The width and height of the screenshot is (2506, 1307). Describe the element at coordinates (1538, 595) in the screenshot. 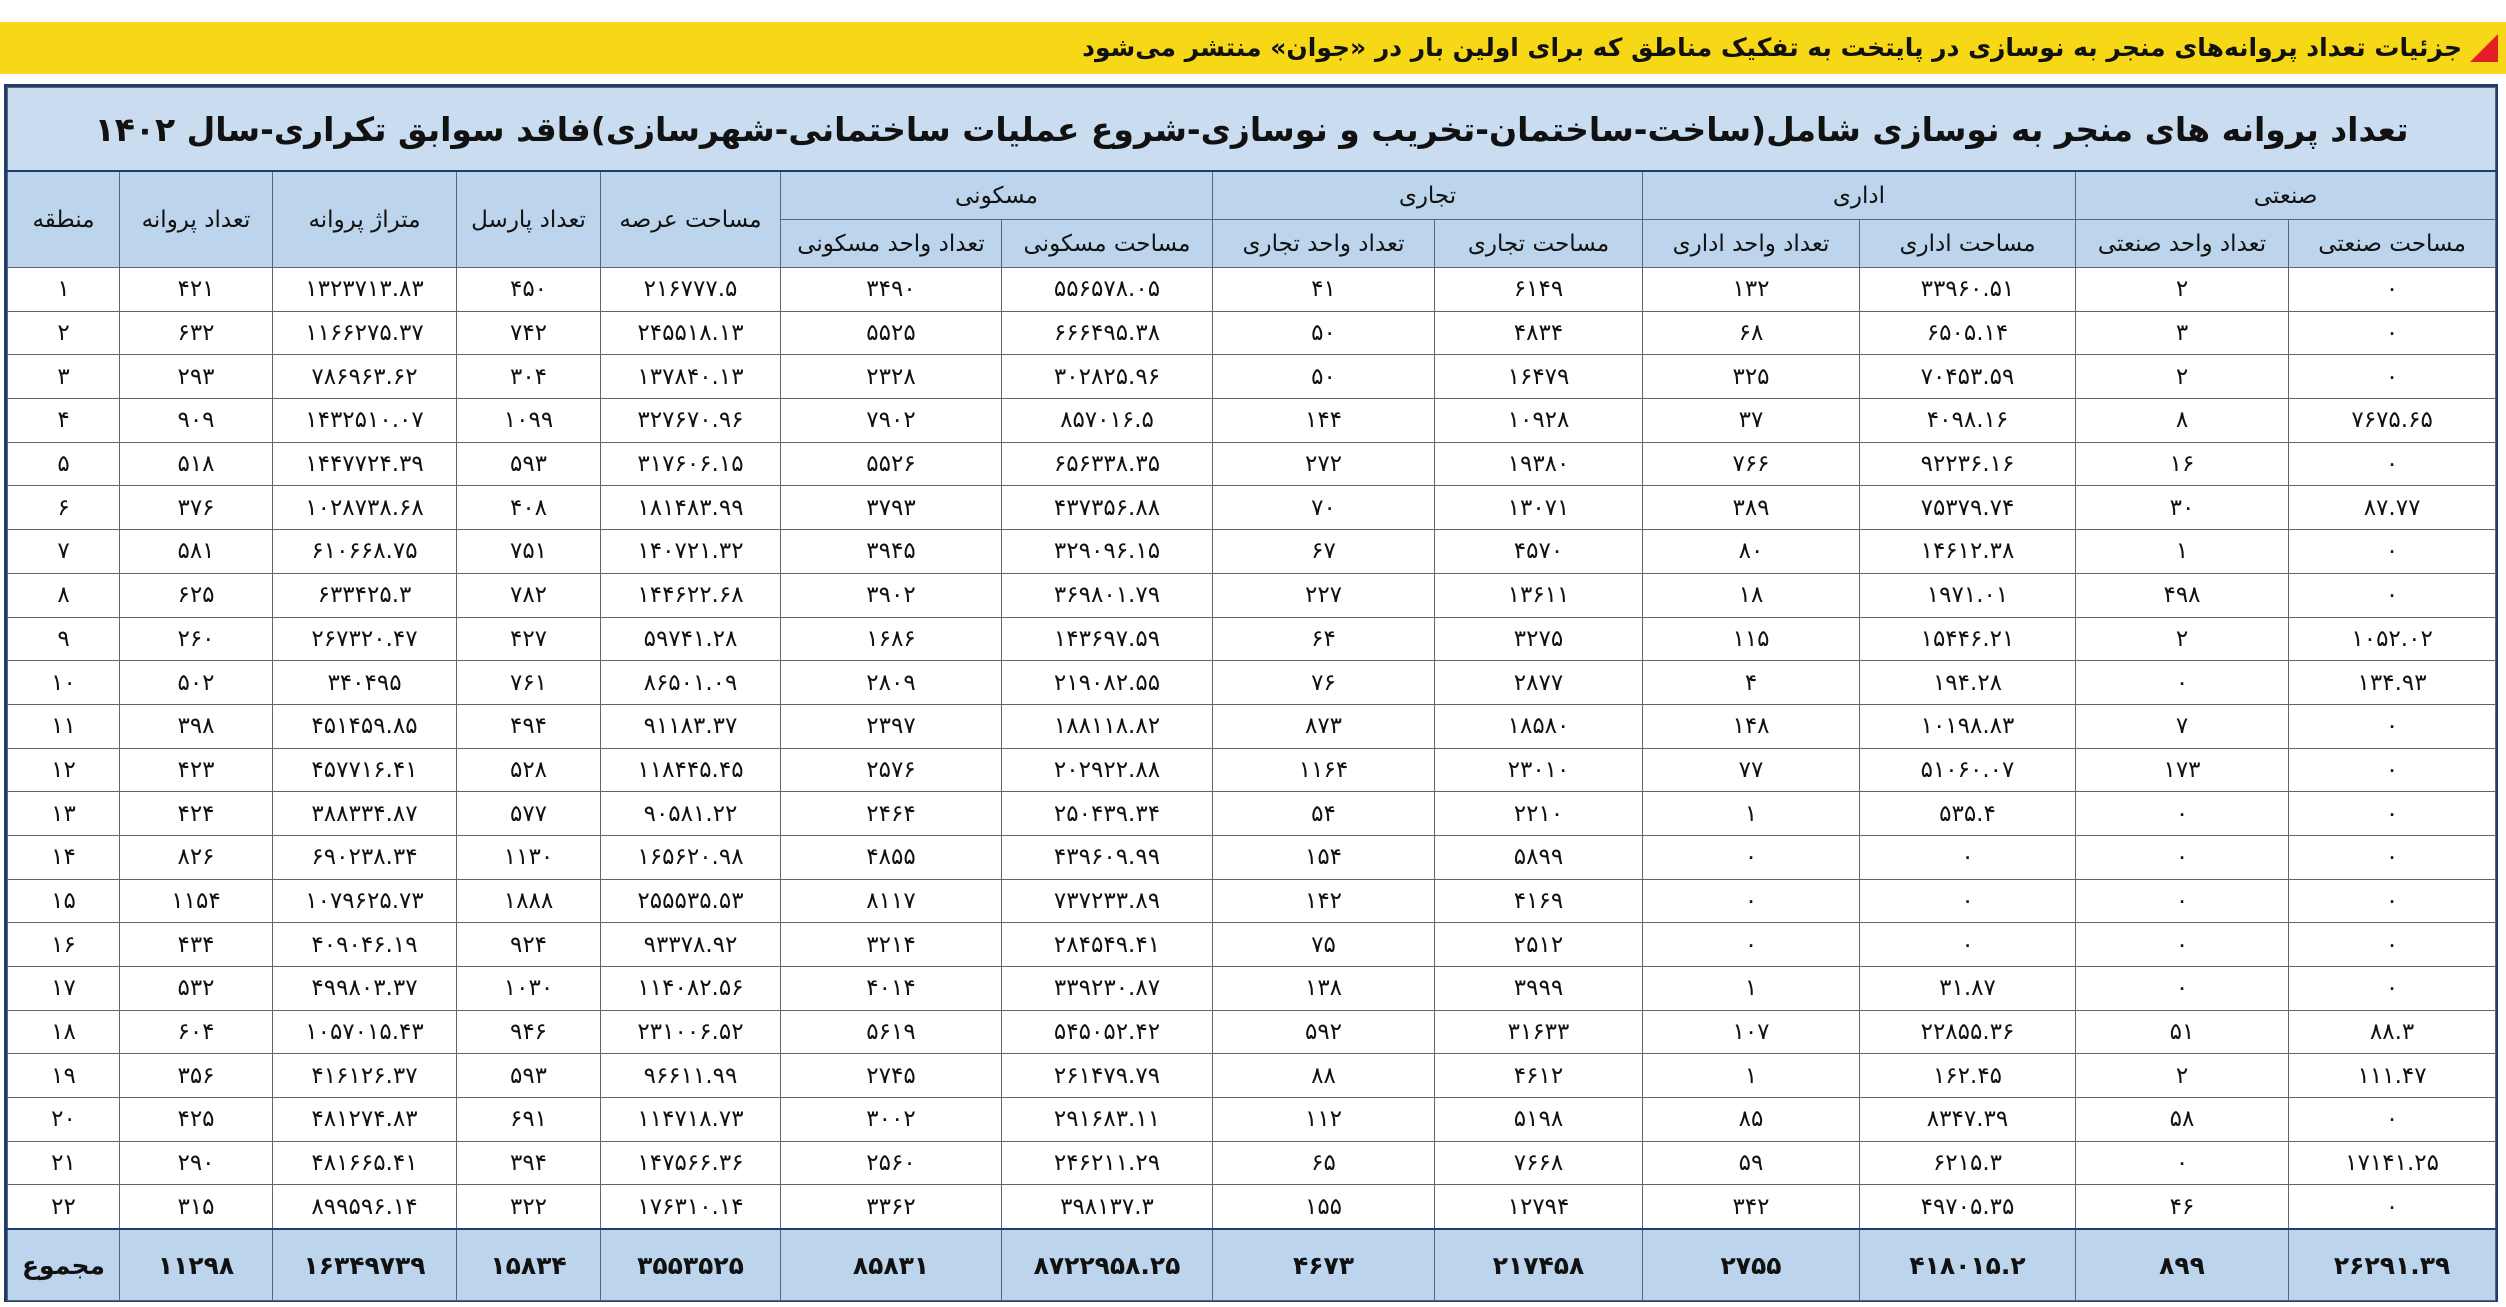

I see `table-cell: ۱۳۶۱۱` at that location.